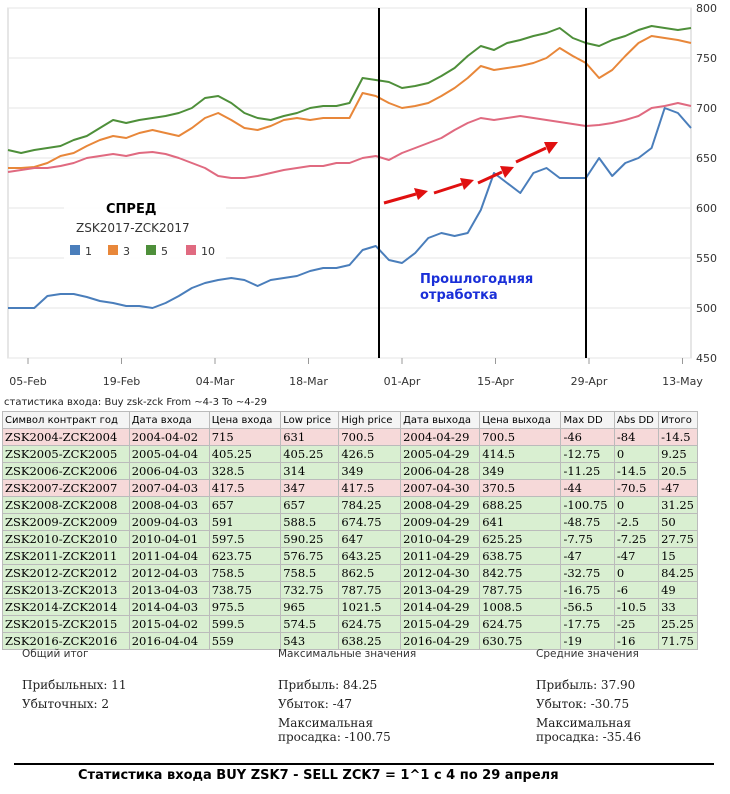 This screenshot has width=730, height=794. Describe the element at coordinates (326, 723) in the screenshot. I see `summary-max-dd-label: Максимальная` at that location.